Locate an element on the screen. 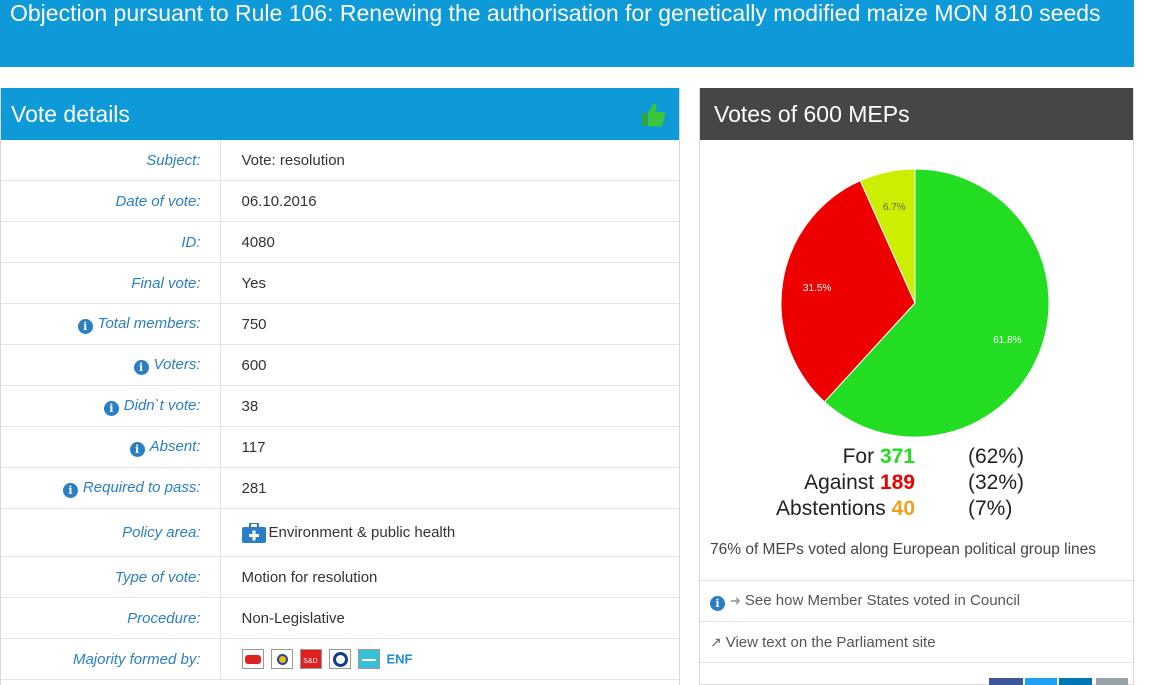 The width and height of the screenshot is (1166, 685). vote-pie-chart: 61.8% 31.5% 6.7% is located at coordinates (915, 303).